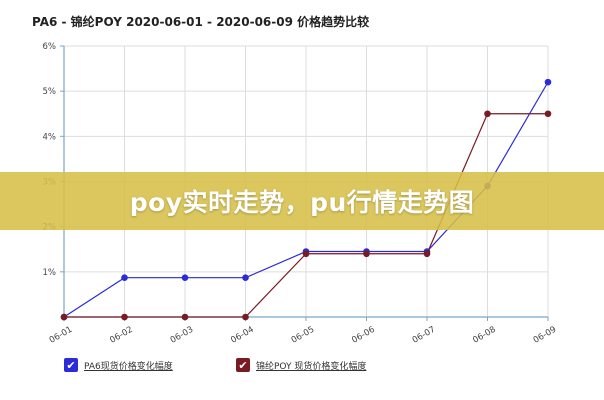 This screenshot has width=604, height=400. I want to click on legend-label-poy: 锦纶POY 现货价格变化幅度, so click(311, 366).